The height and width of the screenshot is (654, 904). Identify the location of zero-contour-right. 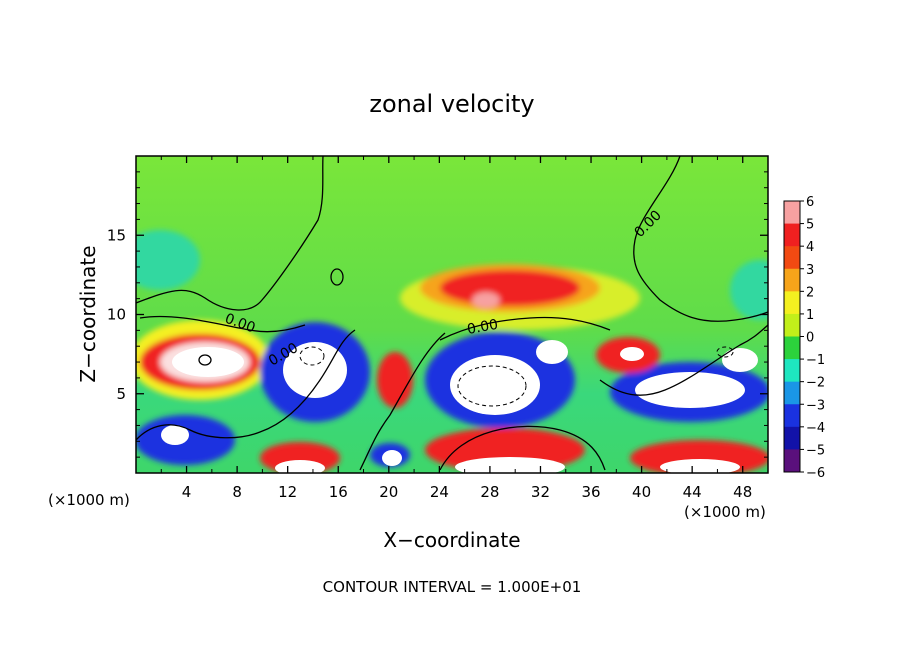
(700, 239).